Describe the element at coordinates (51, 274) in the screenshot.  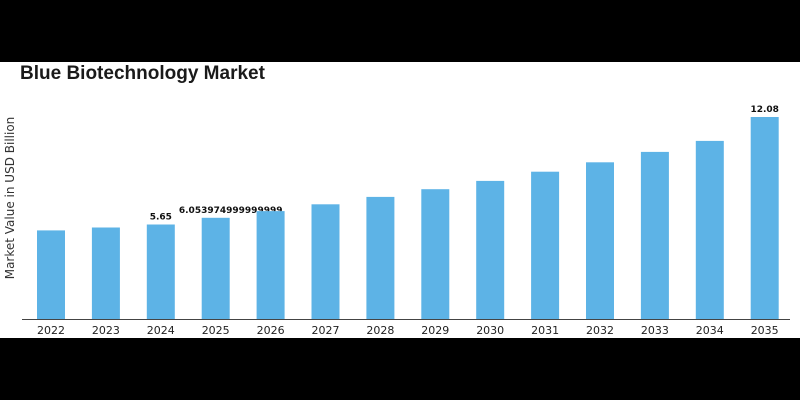
I see `bar-2022` at that location.